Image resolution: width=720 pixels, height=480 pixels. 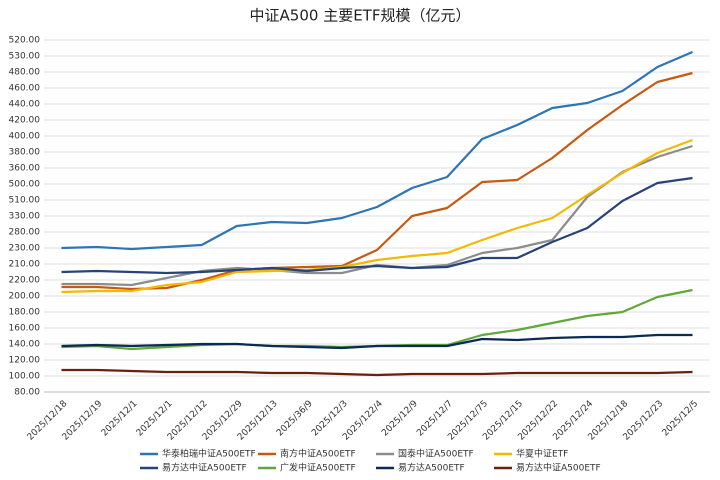 I want to click on chart-title: 中证A500 主要ETF规模（亿元）, so click(x=360, y=16).